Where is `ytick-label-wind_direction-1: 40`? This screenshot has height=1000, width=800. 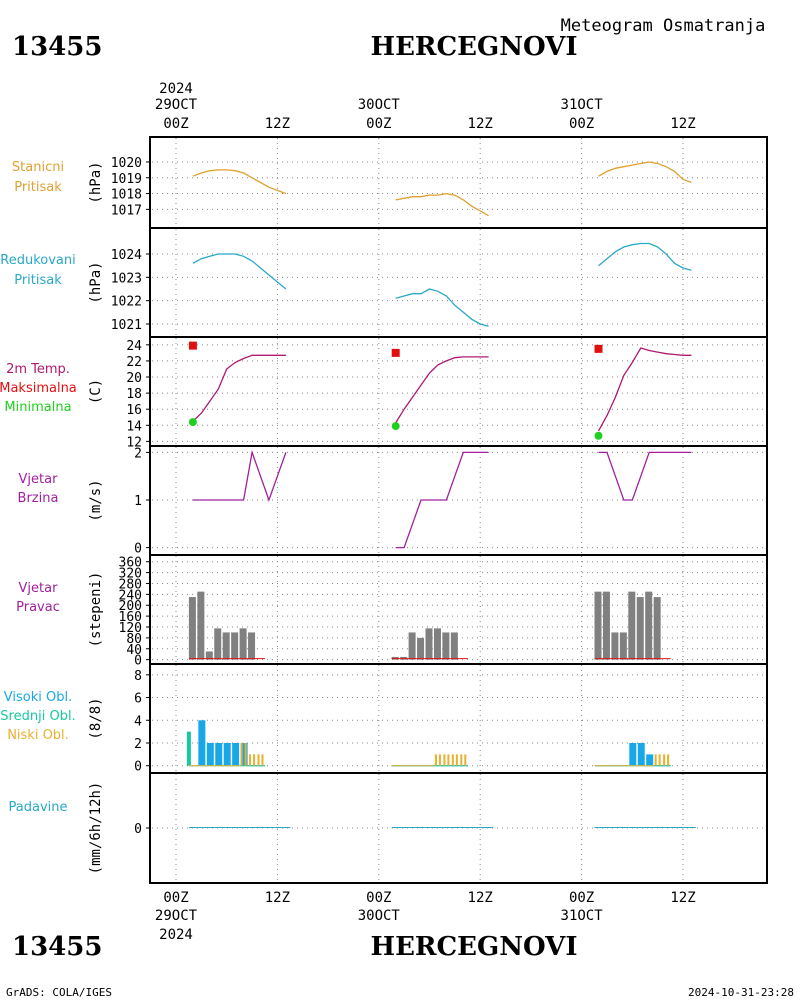 ytick-label-wind_direction-1: 40 is located at coordinates (134, 650).